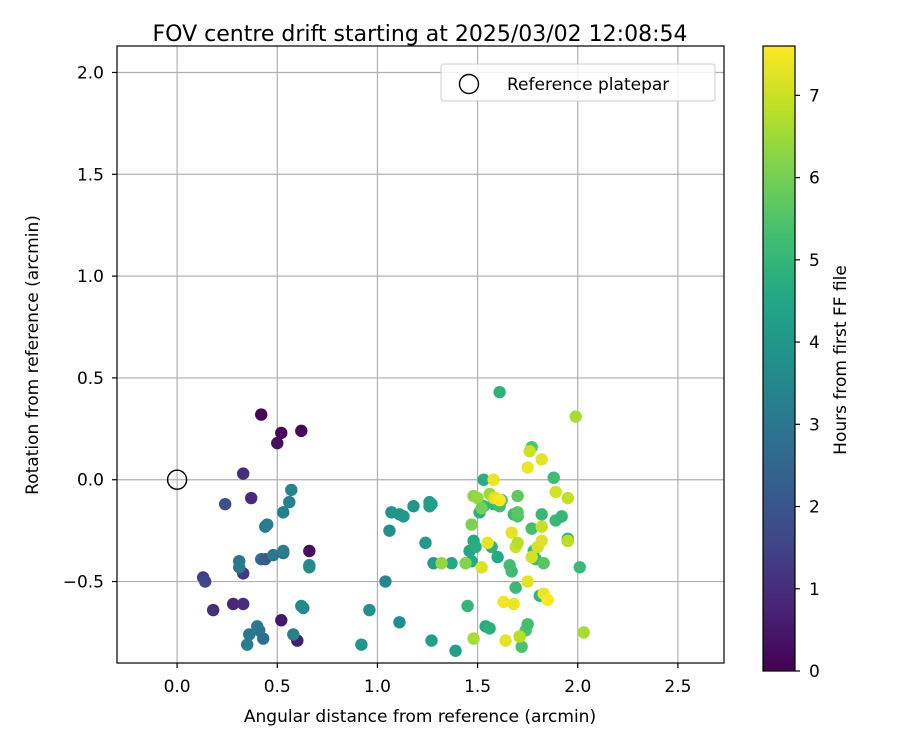  I want to click on y-tick-label: 1.0, so click(90, 277).